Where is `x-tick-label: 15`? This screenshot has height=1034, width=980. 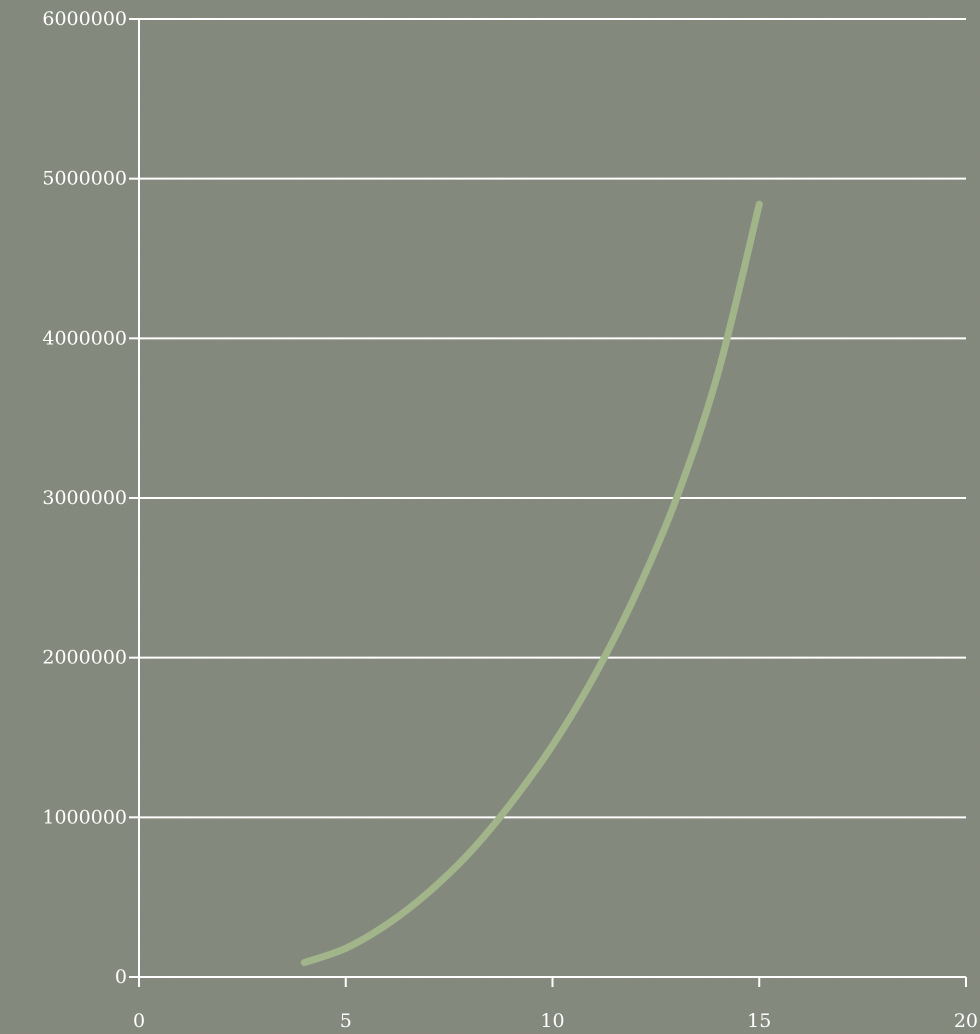
x-tick-label: 15 is located at coordinates (759, 1021).